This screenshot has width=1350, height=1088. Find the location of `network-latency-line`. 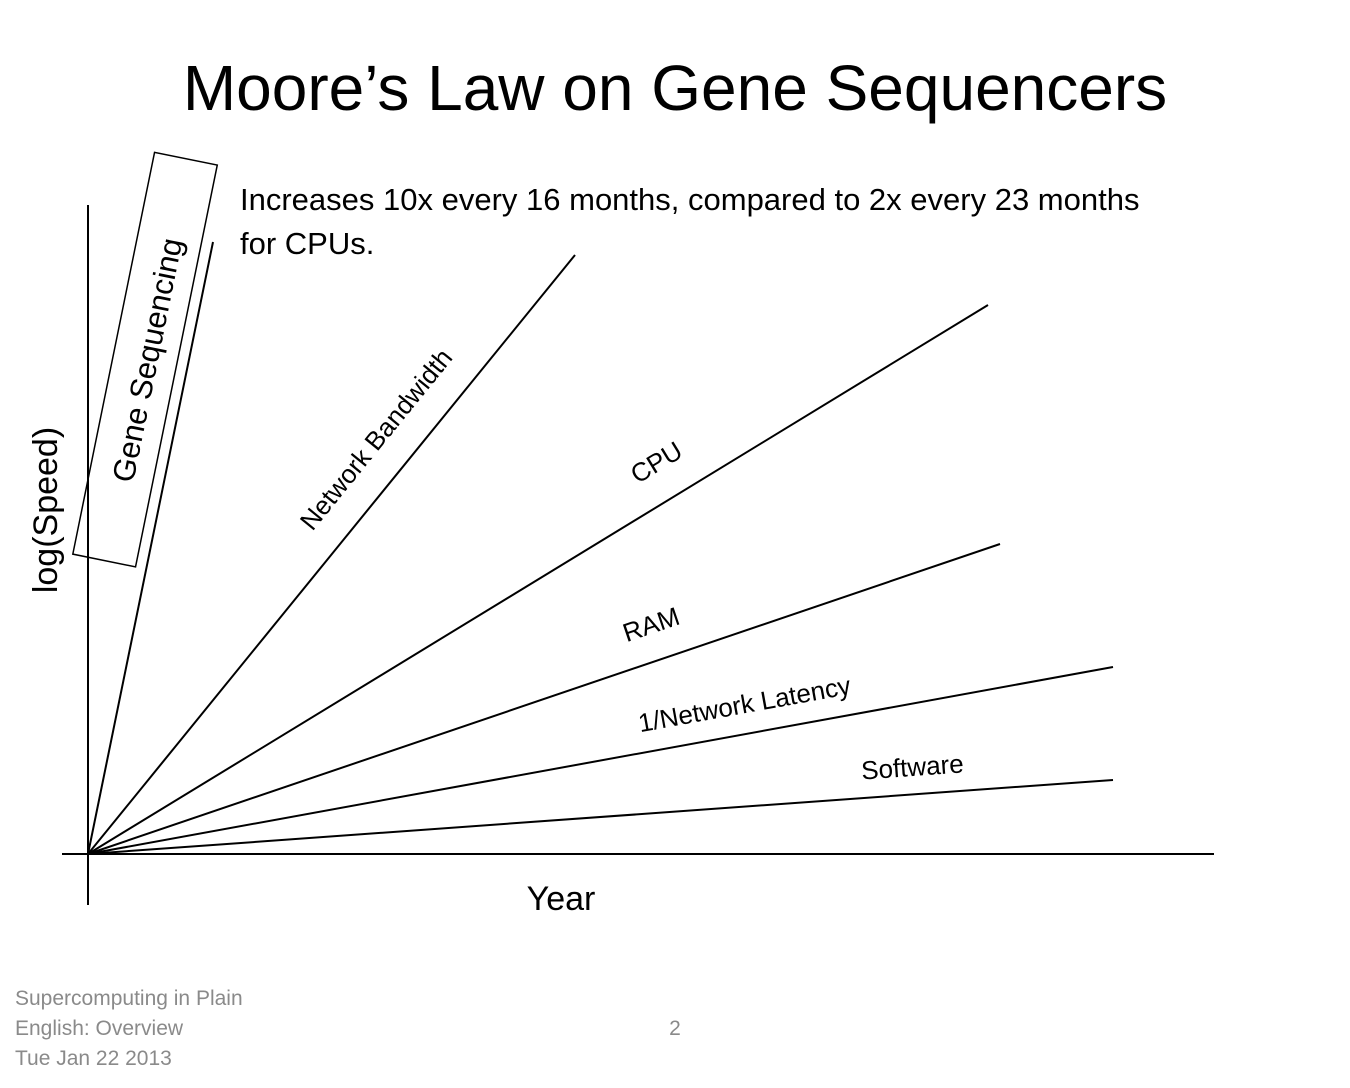

network-latency-line is located at coordinates (600, 760).